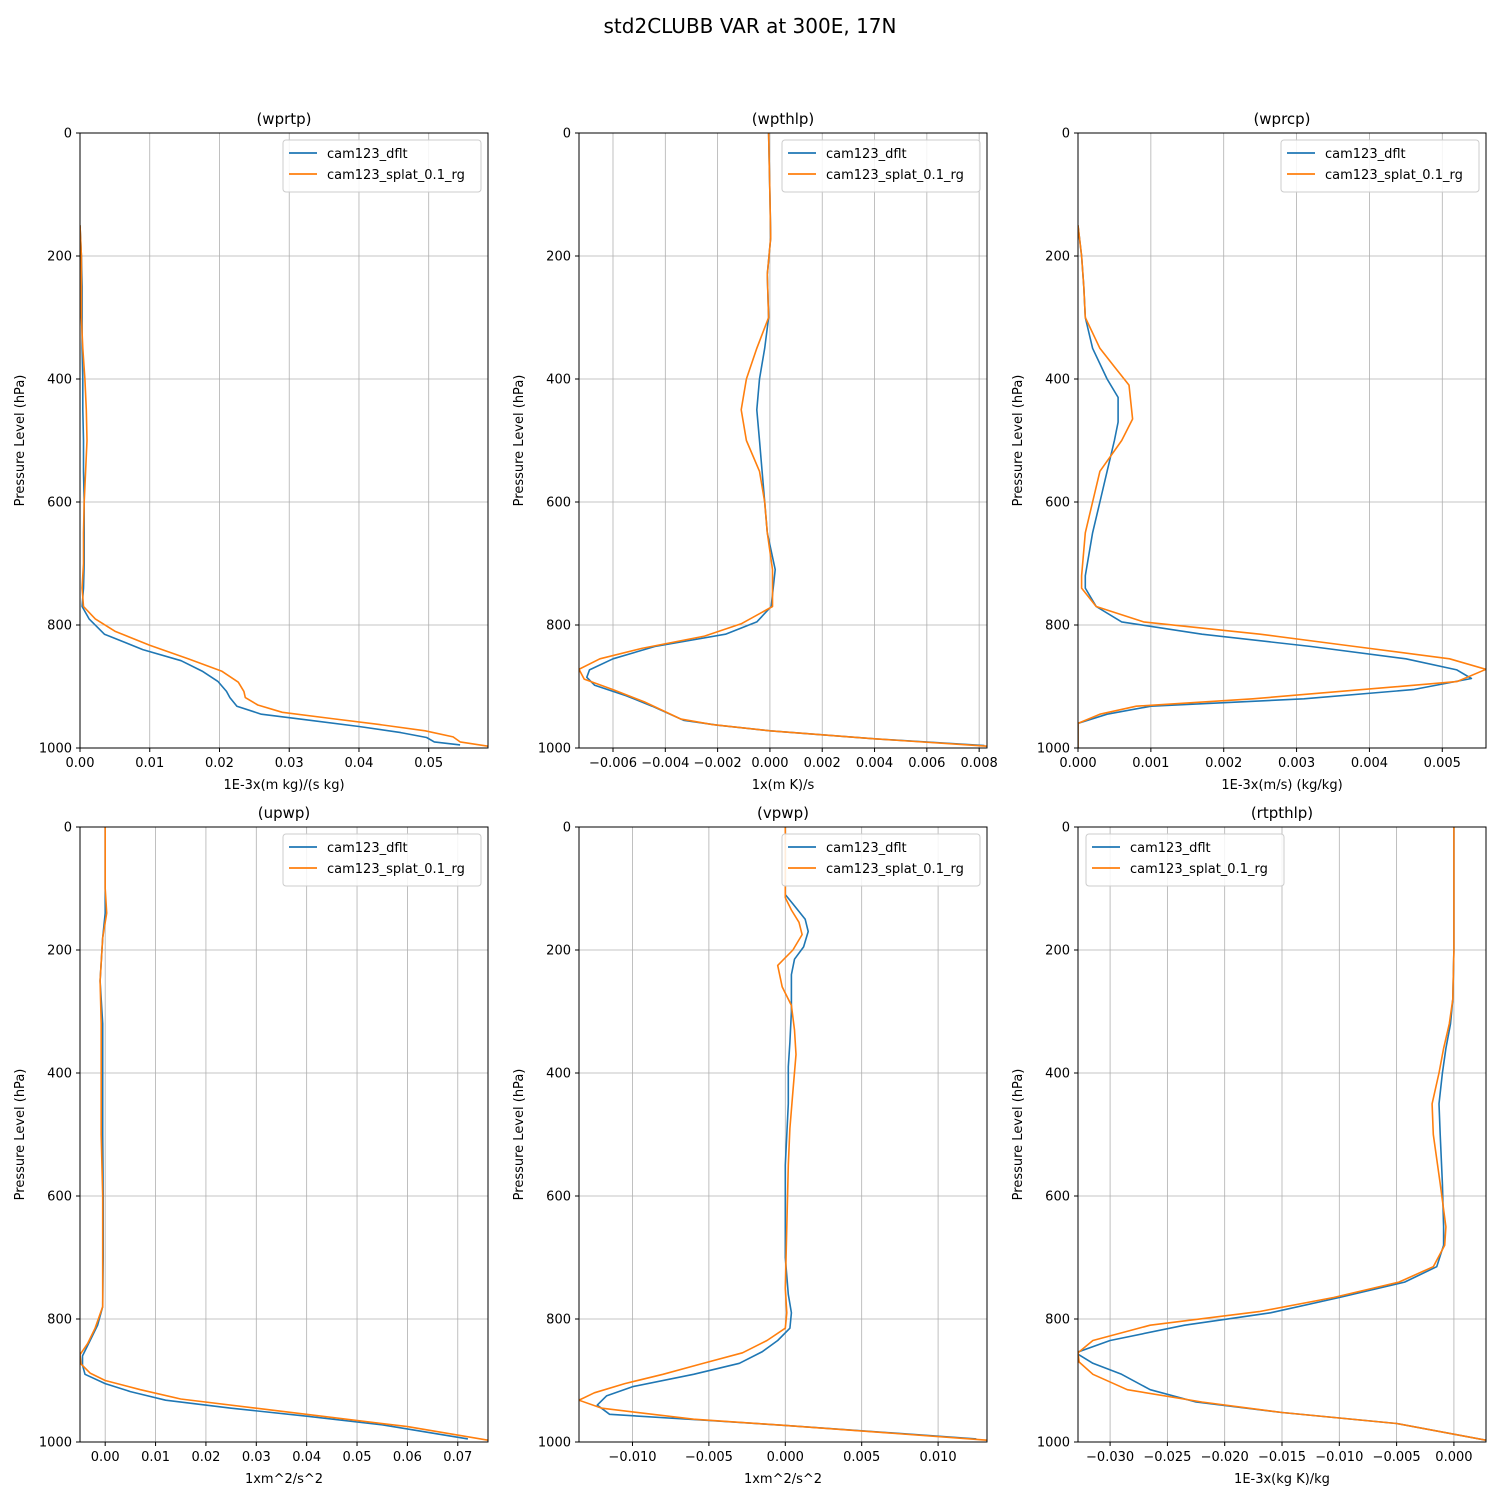  Describe the element at coordinates (783, 785) in the screenshot. I see `x-axis-label: 1x(m K)/s` at that location.